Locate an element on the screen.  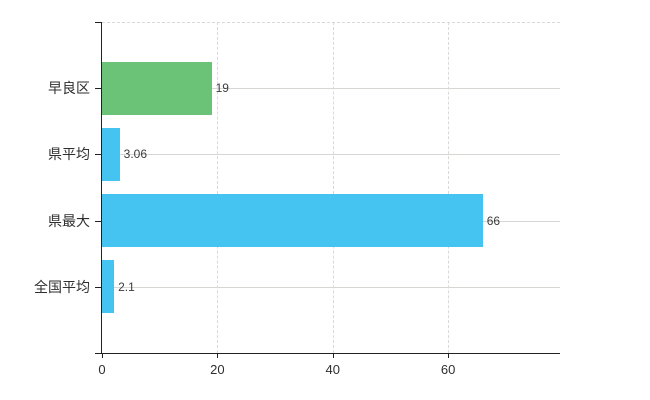
bar-県平均 is located at coordinates (111, 154).